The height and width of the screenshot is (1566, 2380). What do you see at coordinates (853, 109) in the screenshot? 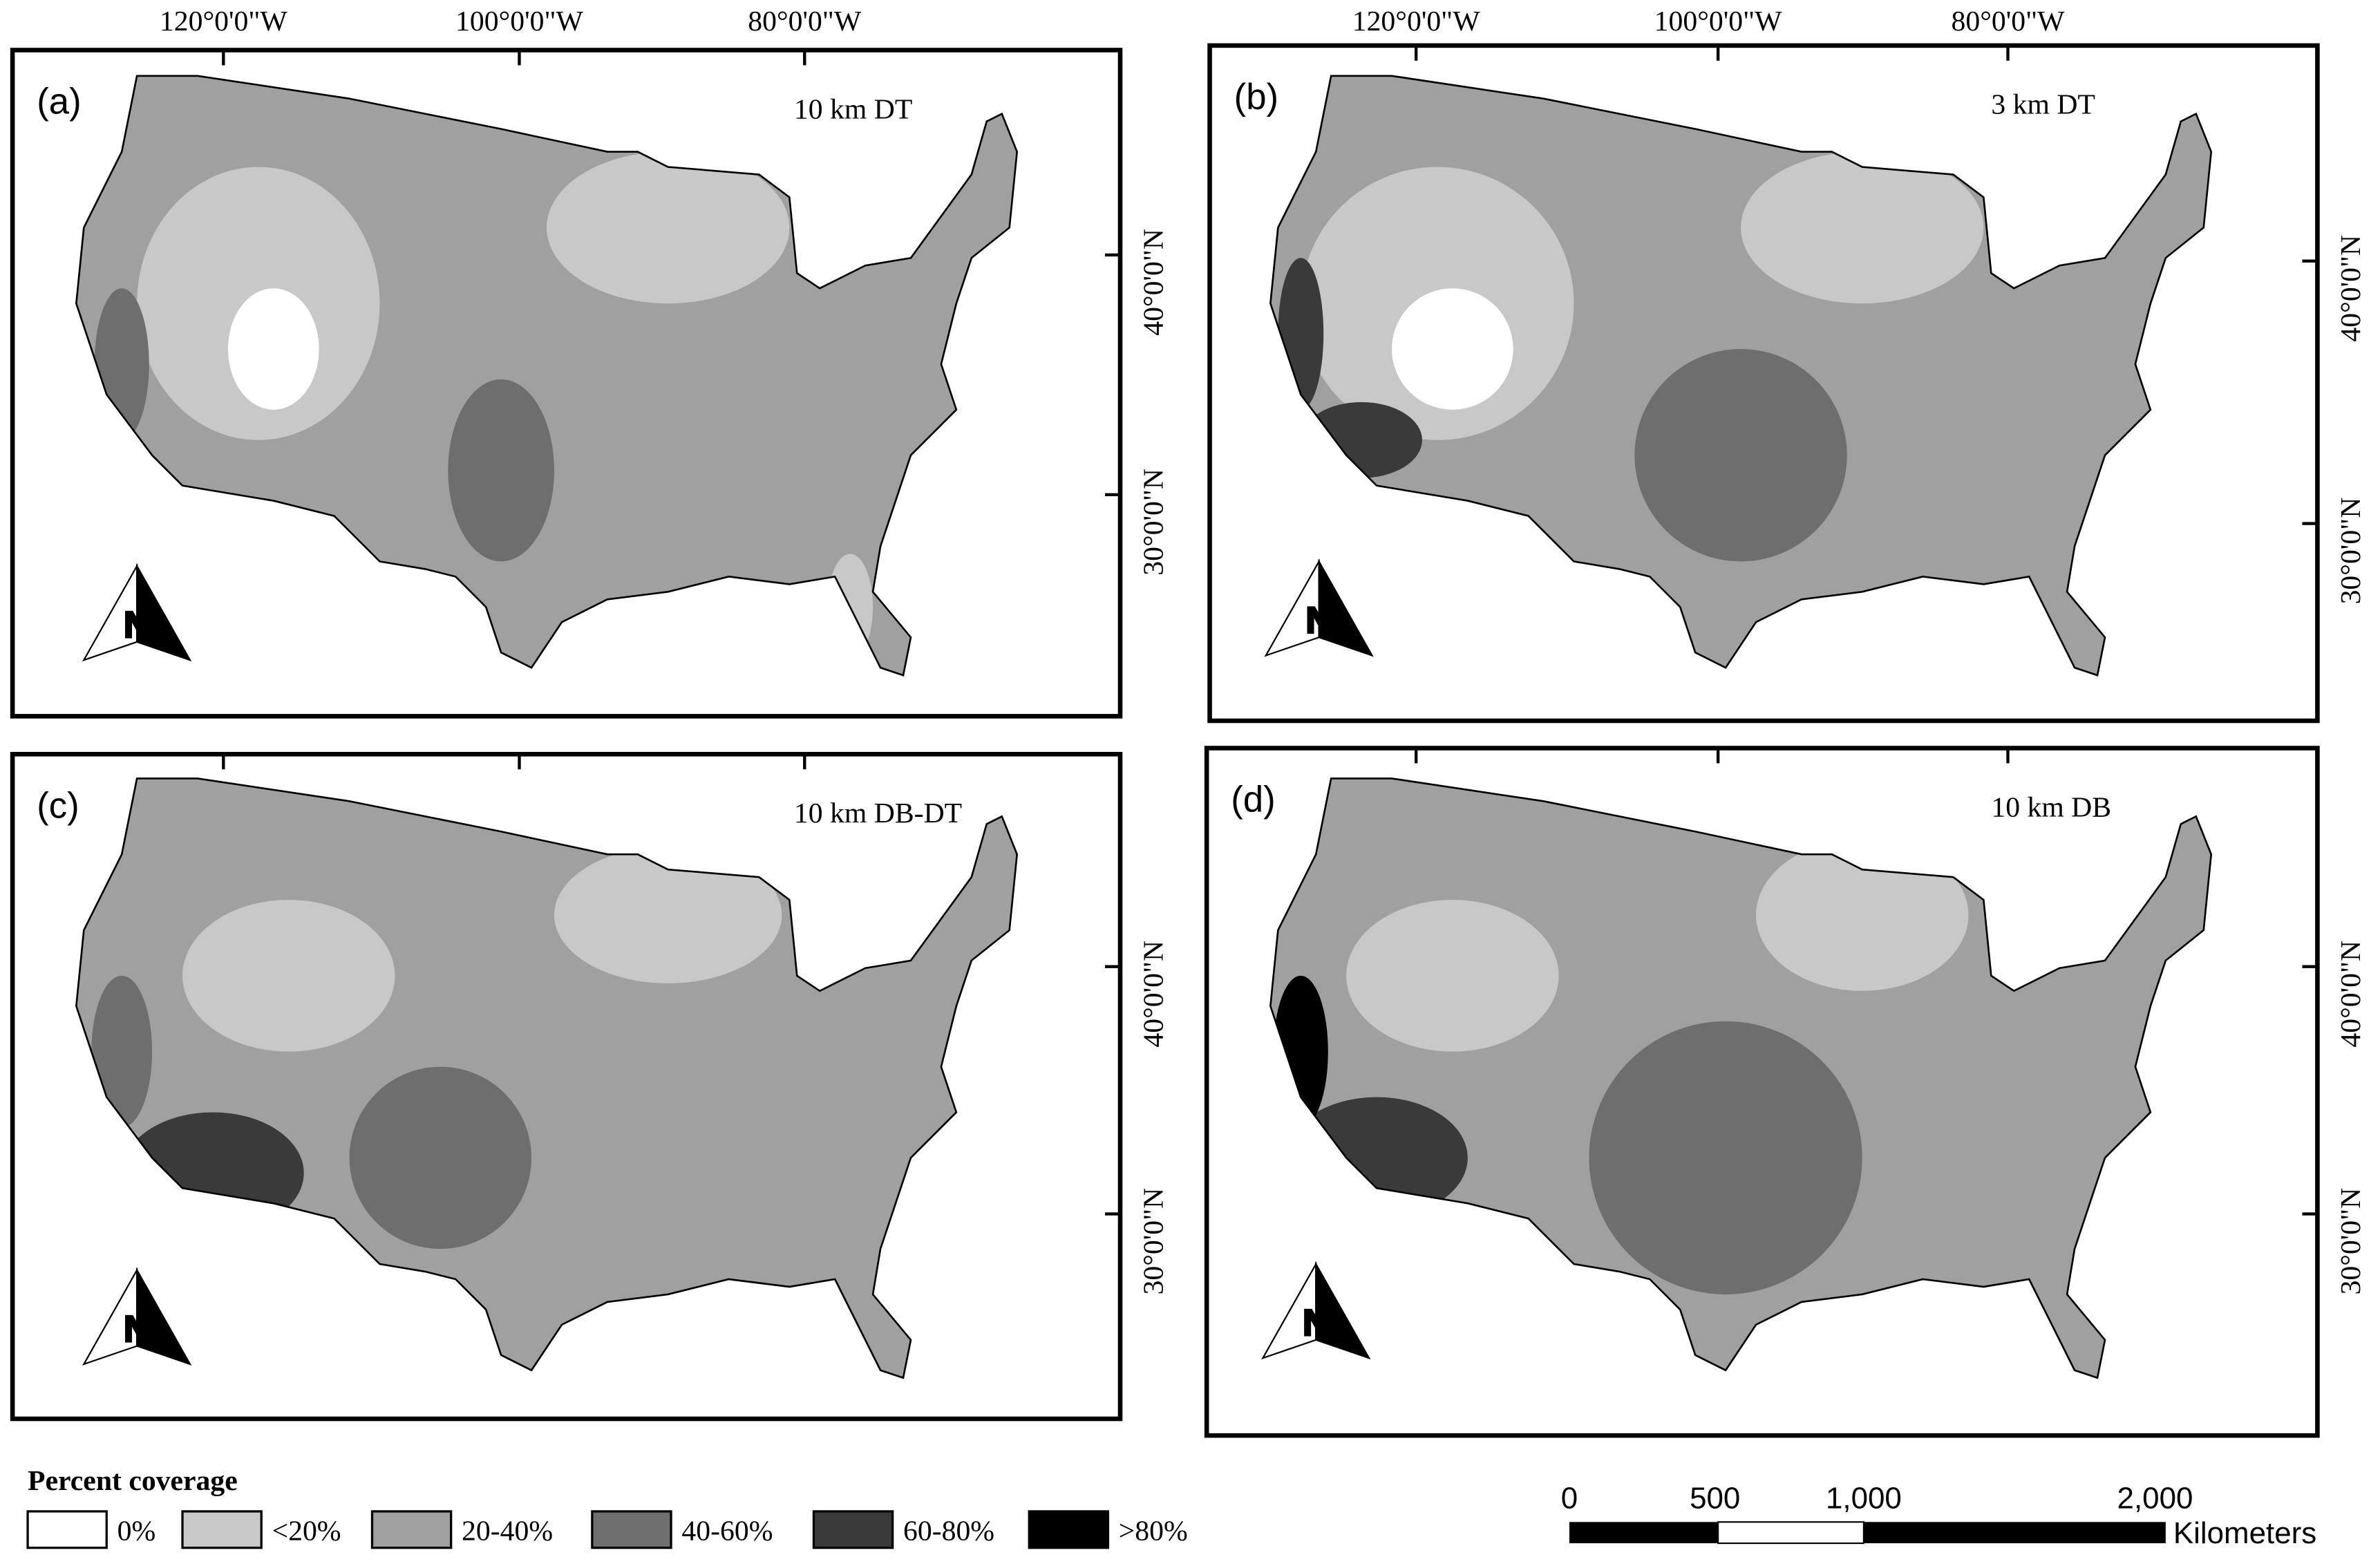
I see `panel-title: 10 km DT` at bounding box center [853, 109].